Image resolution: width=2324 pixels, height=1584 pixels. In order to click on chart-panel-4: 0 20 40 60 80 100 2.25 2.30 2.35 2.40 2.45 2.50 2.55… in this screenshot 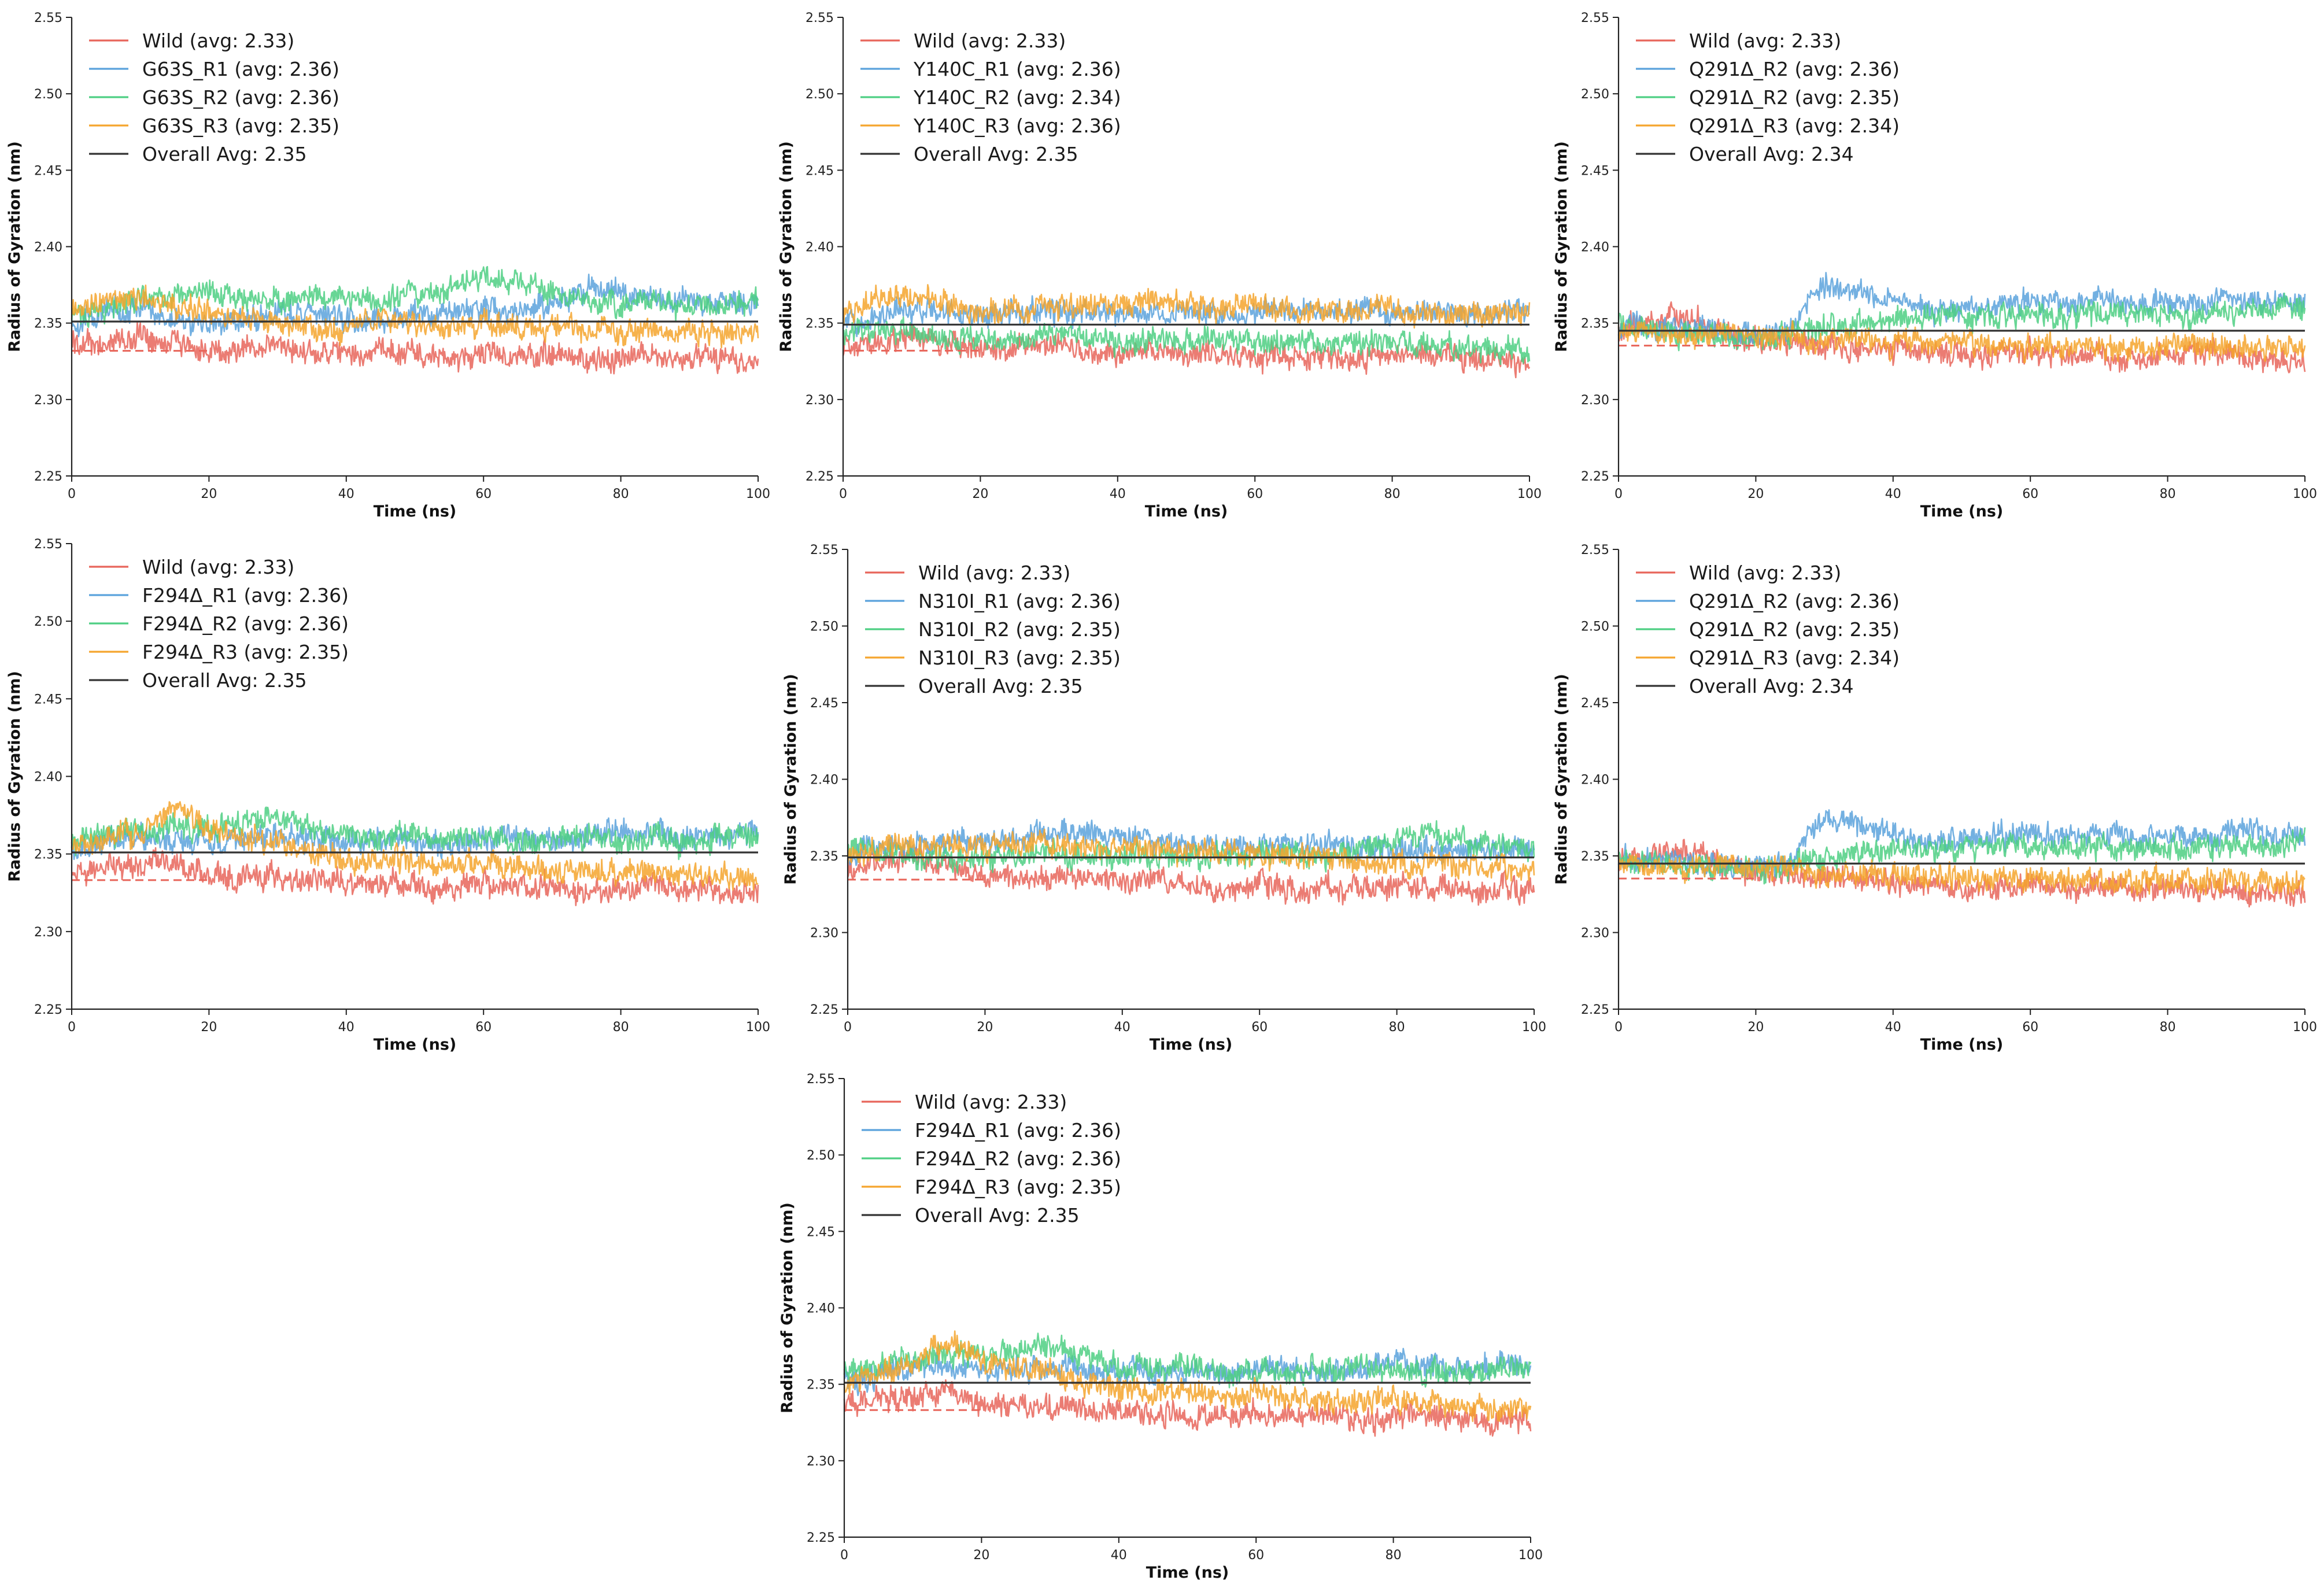, I will do `click(388, 795)`.